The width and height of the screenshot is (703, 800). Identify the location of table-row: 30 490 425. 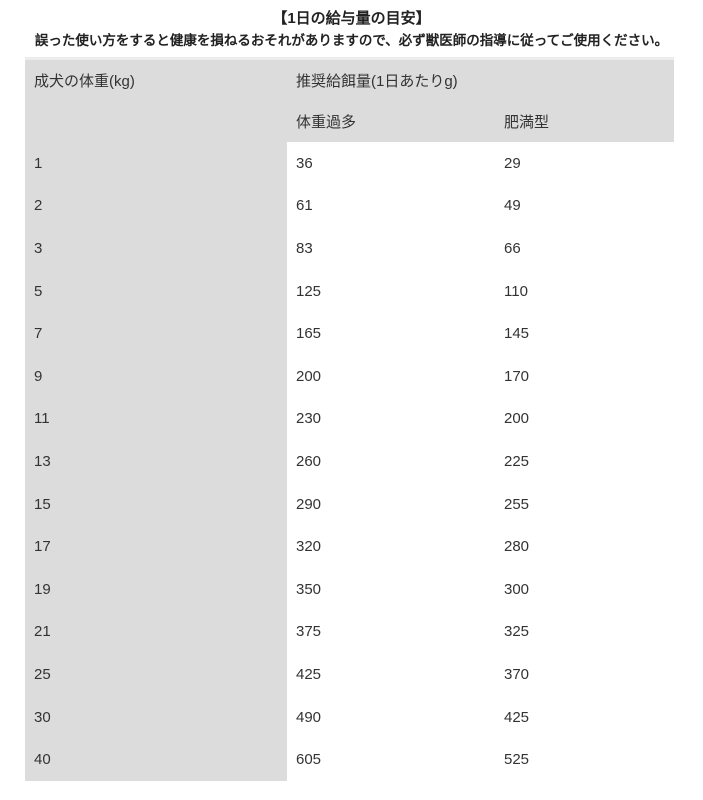
(349, 717).